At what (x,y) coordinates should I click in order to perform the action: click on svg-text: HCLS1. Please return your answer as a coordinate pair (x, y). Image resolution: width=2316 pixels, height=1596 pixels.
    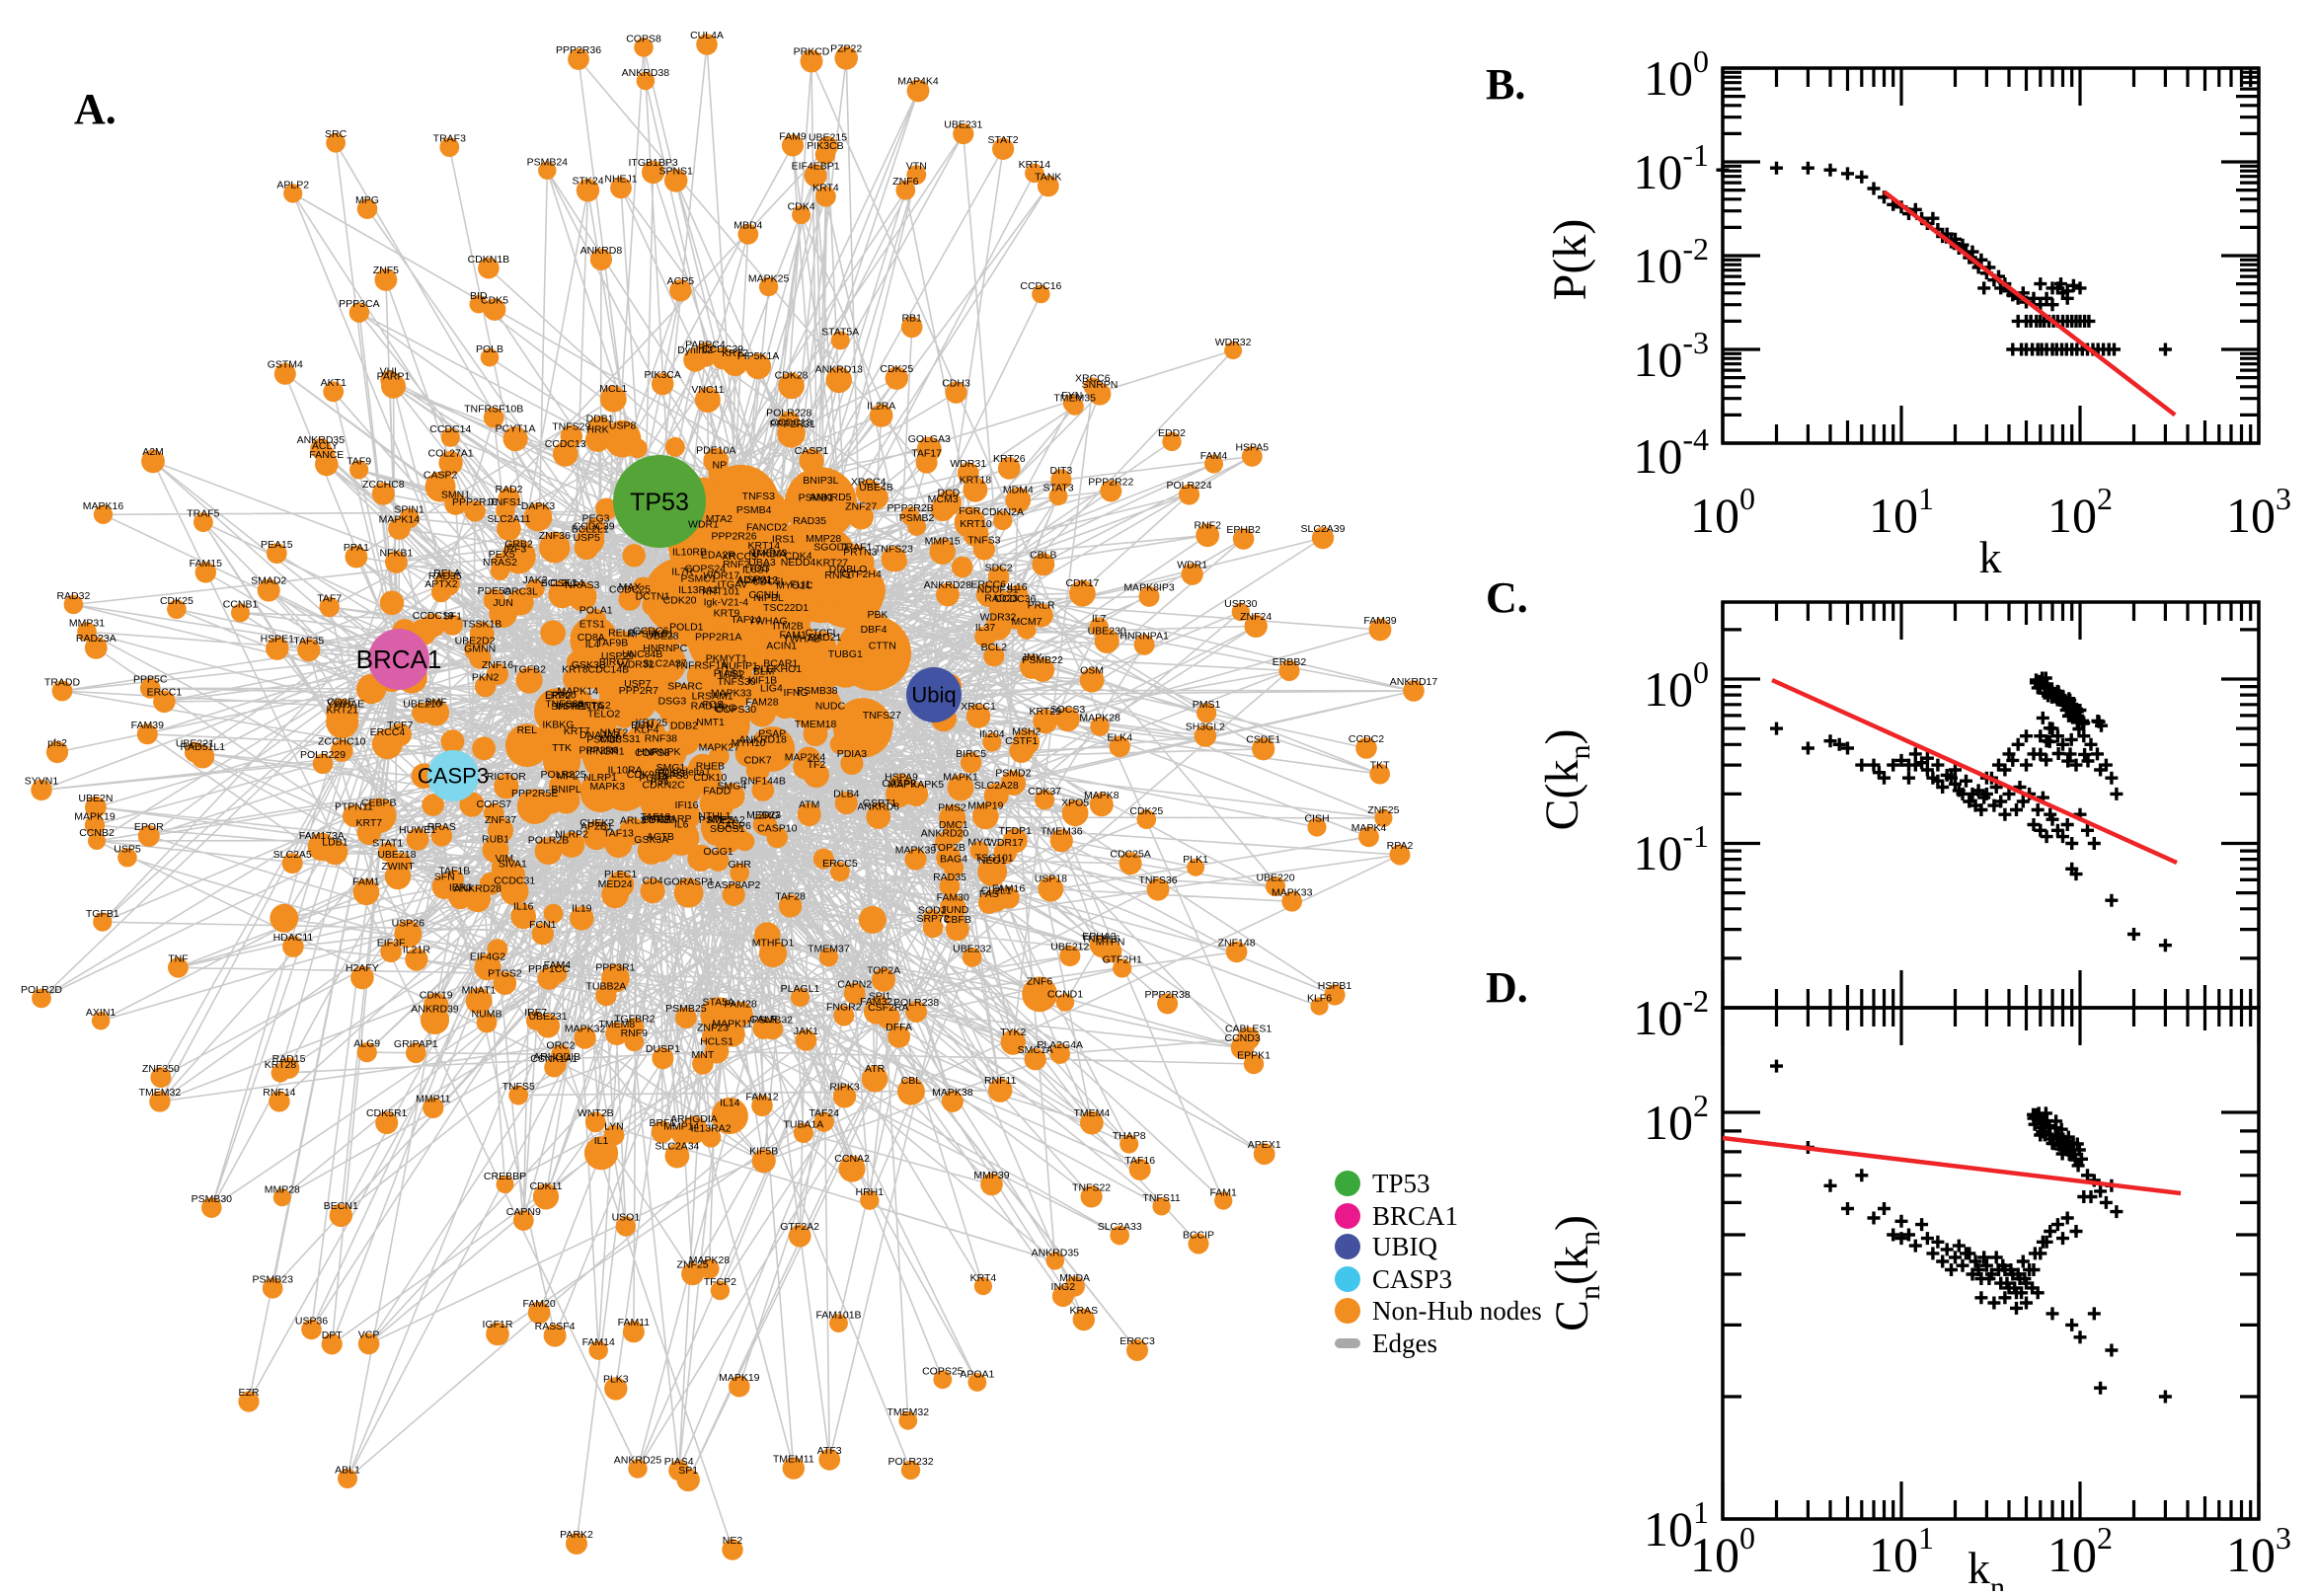
    Looking at the image, I should click on (716, 1041).